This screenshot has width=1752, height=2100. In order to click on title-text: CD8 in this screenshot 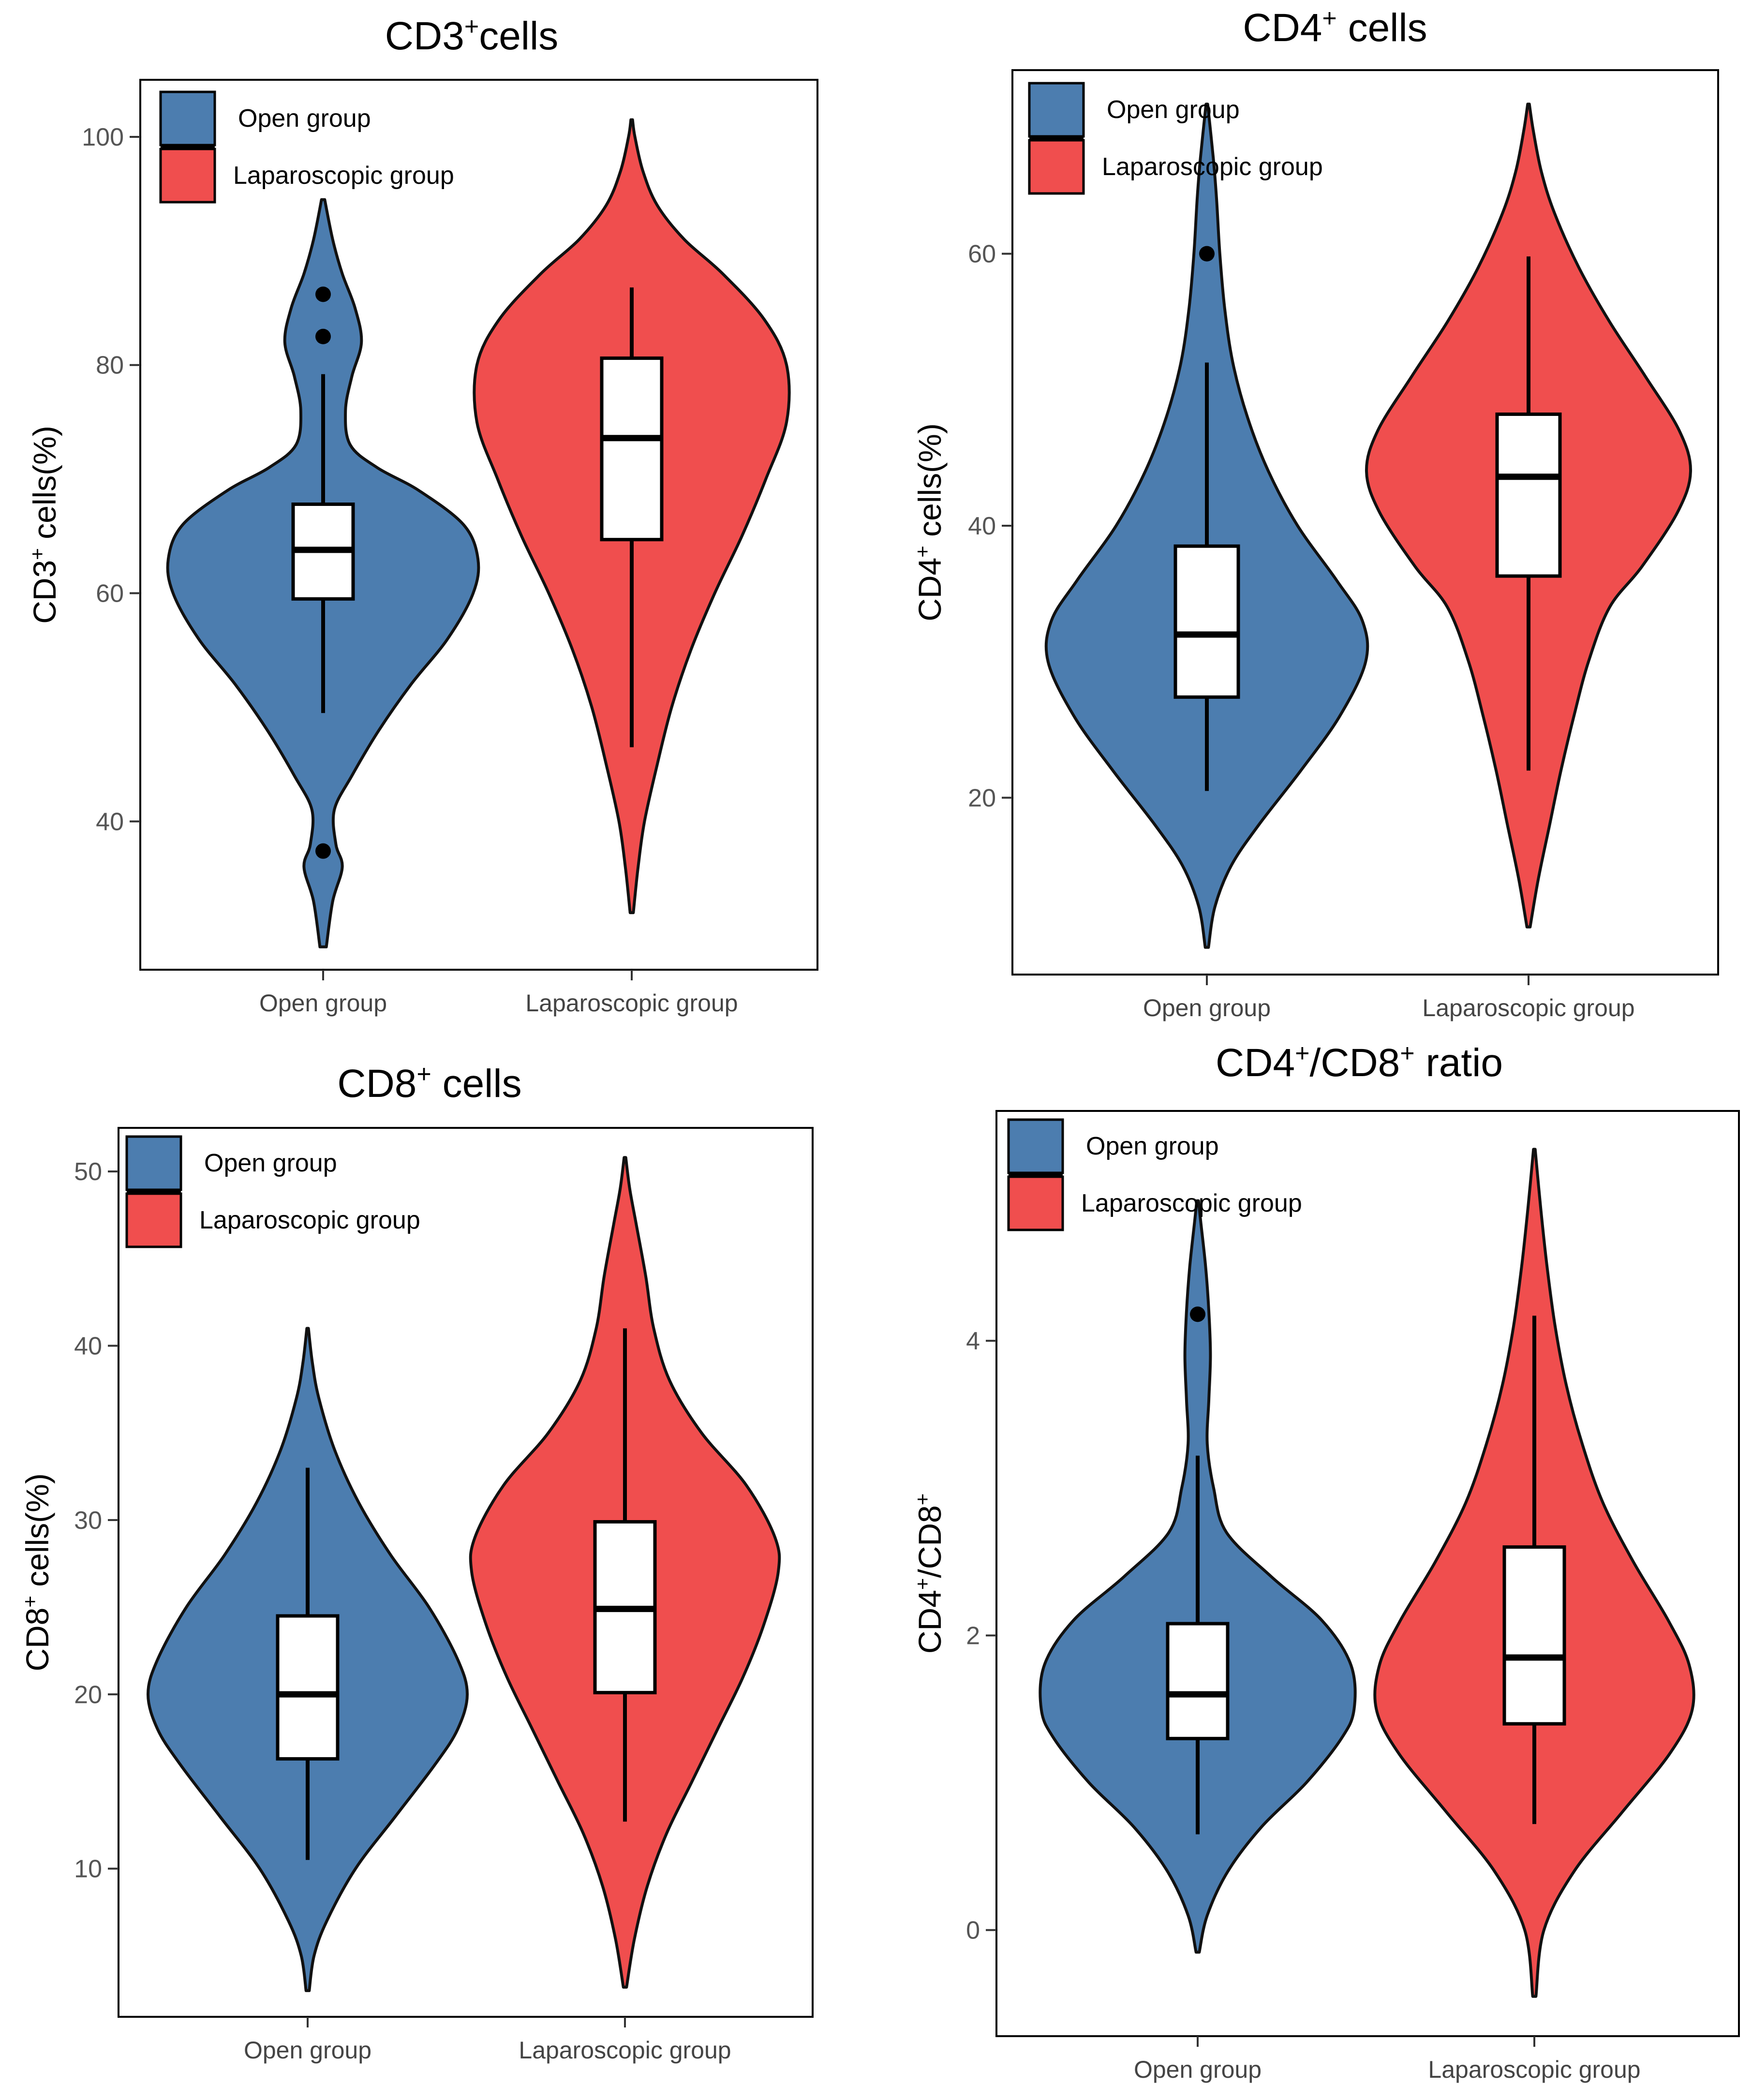, I will do `click(376, 1084)`.